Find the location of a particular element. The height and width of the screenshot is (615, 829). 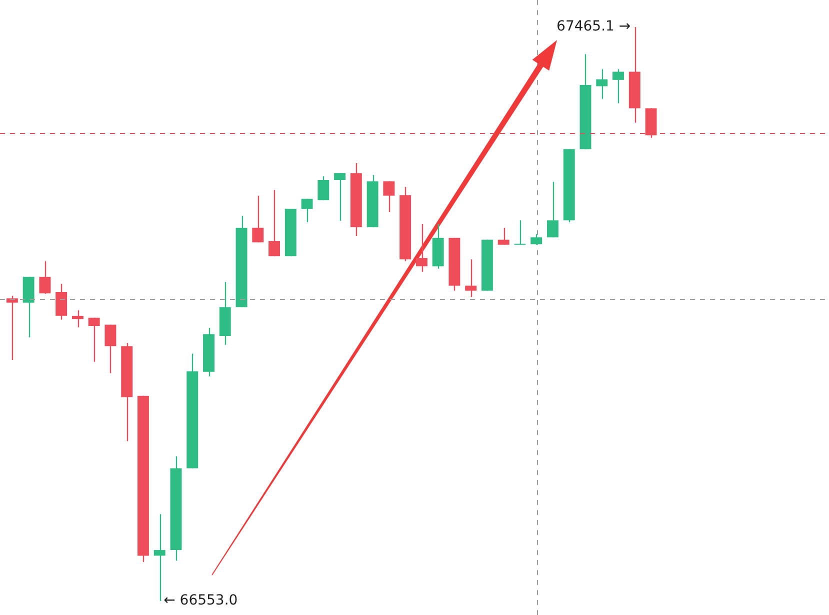

annotation: 67465.1 → is located at coordinates (593, 26).